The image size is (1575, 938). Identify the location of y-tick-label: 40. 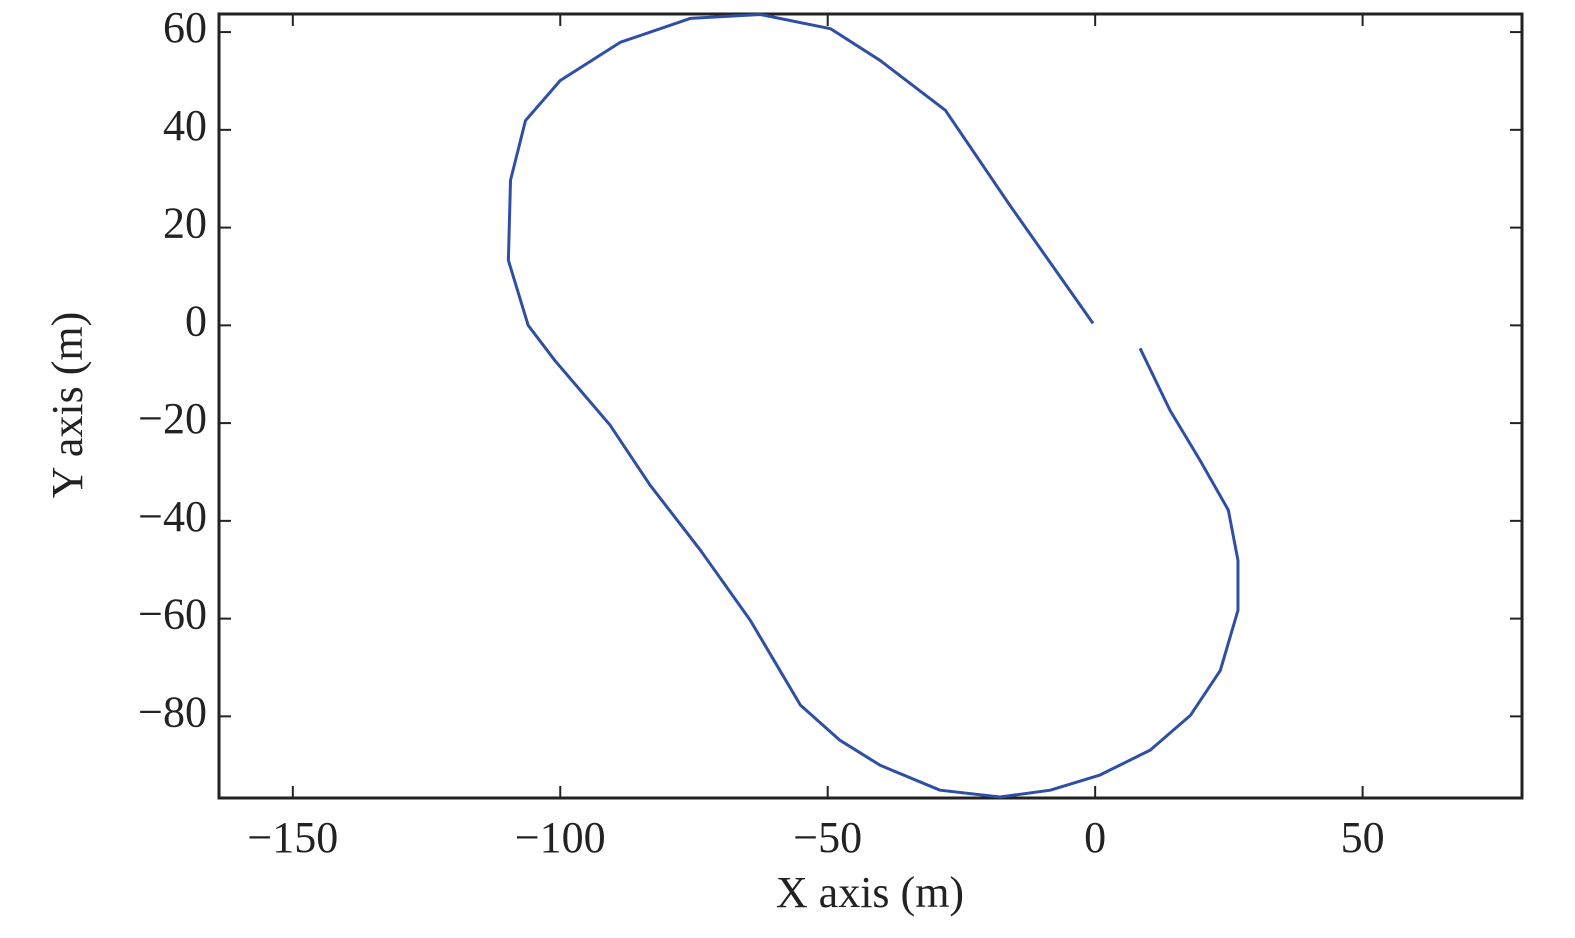
(185, 125).